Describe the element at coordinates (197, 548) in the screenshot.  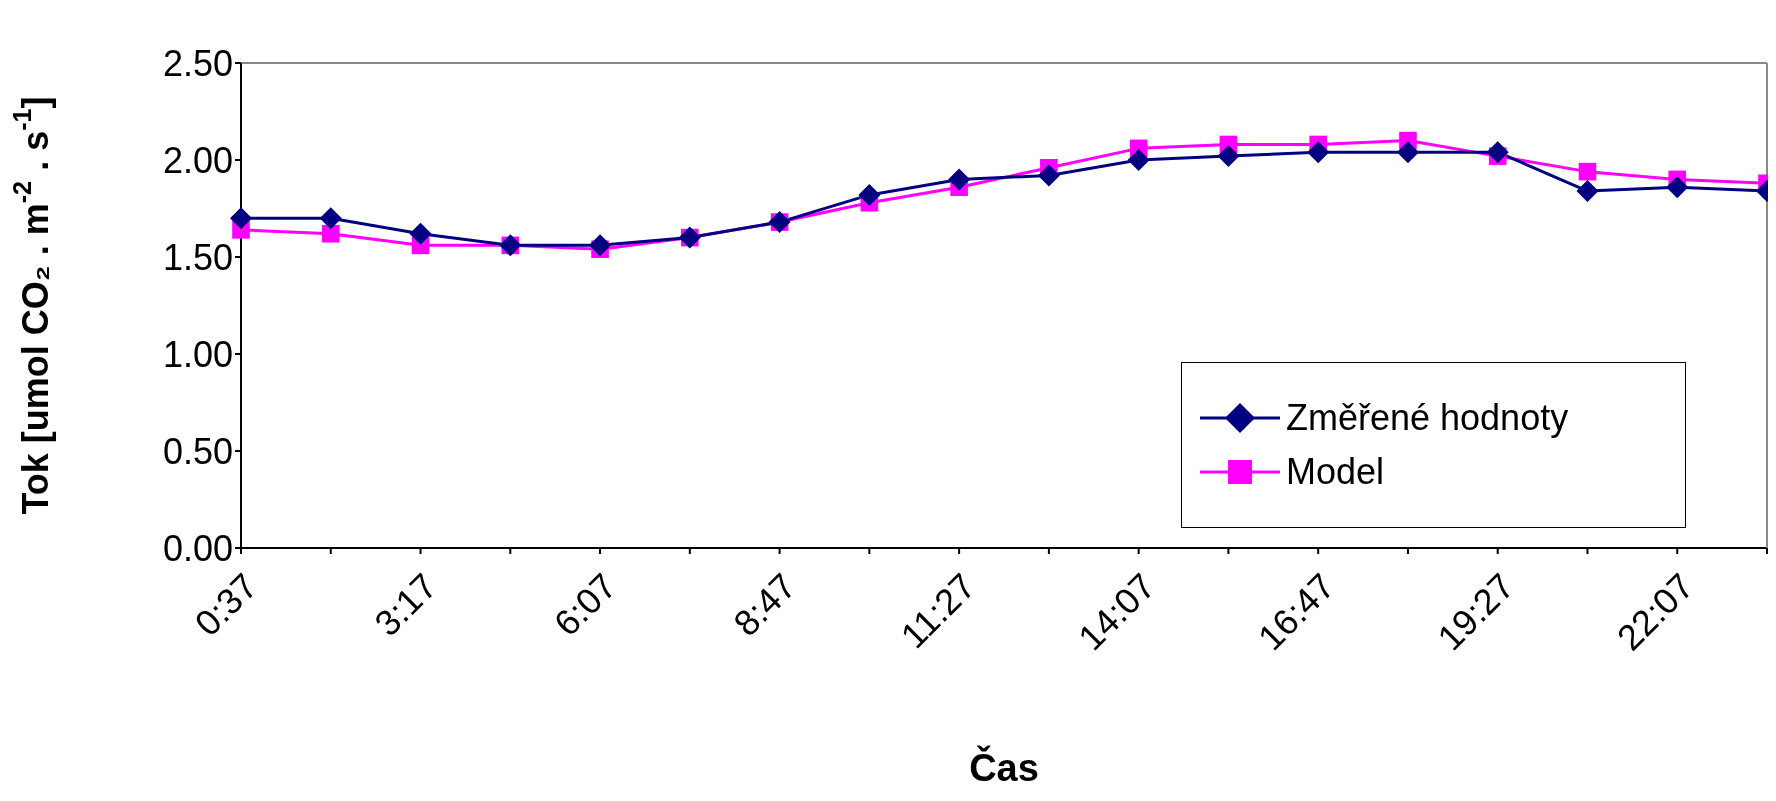
I see `y-tick-label: 0.00` at that location.